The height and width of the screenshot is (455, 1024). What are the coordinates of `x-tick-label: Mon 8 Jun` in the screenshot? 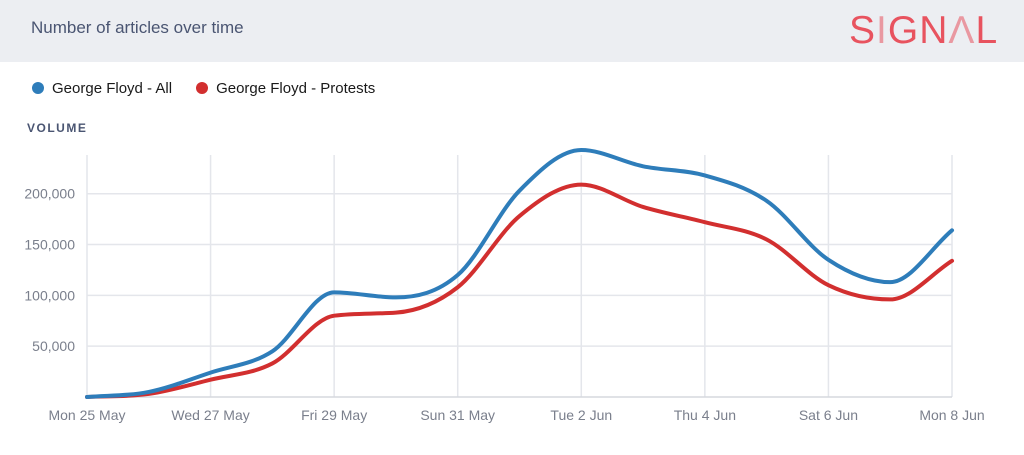 It's located at (951, 415).